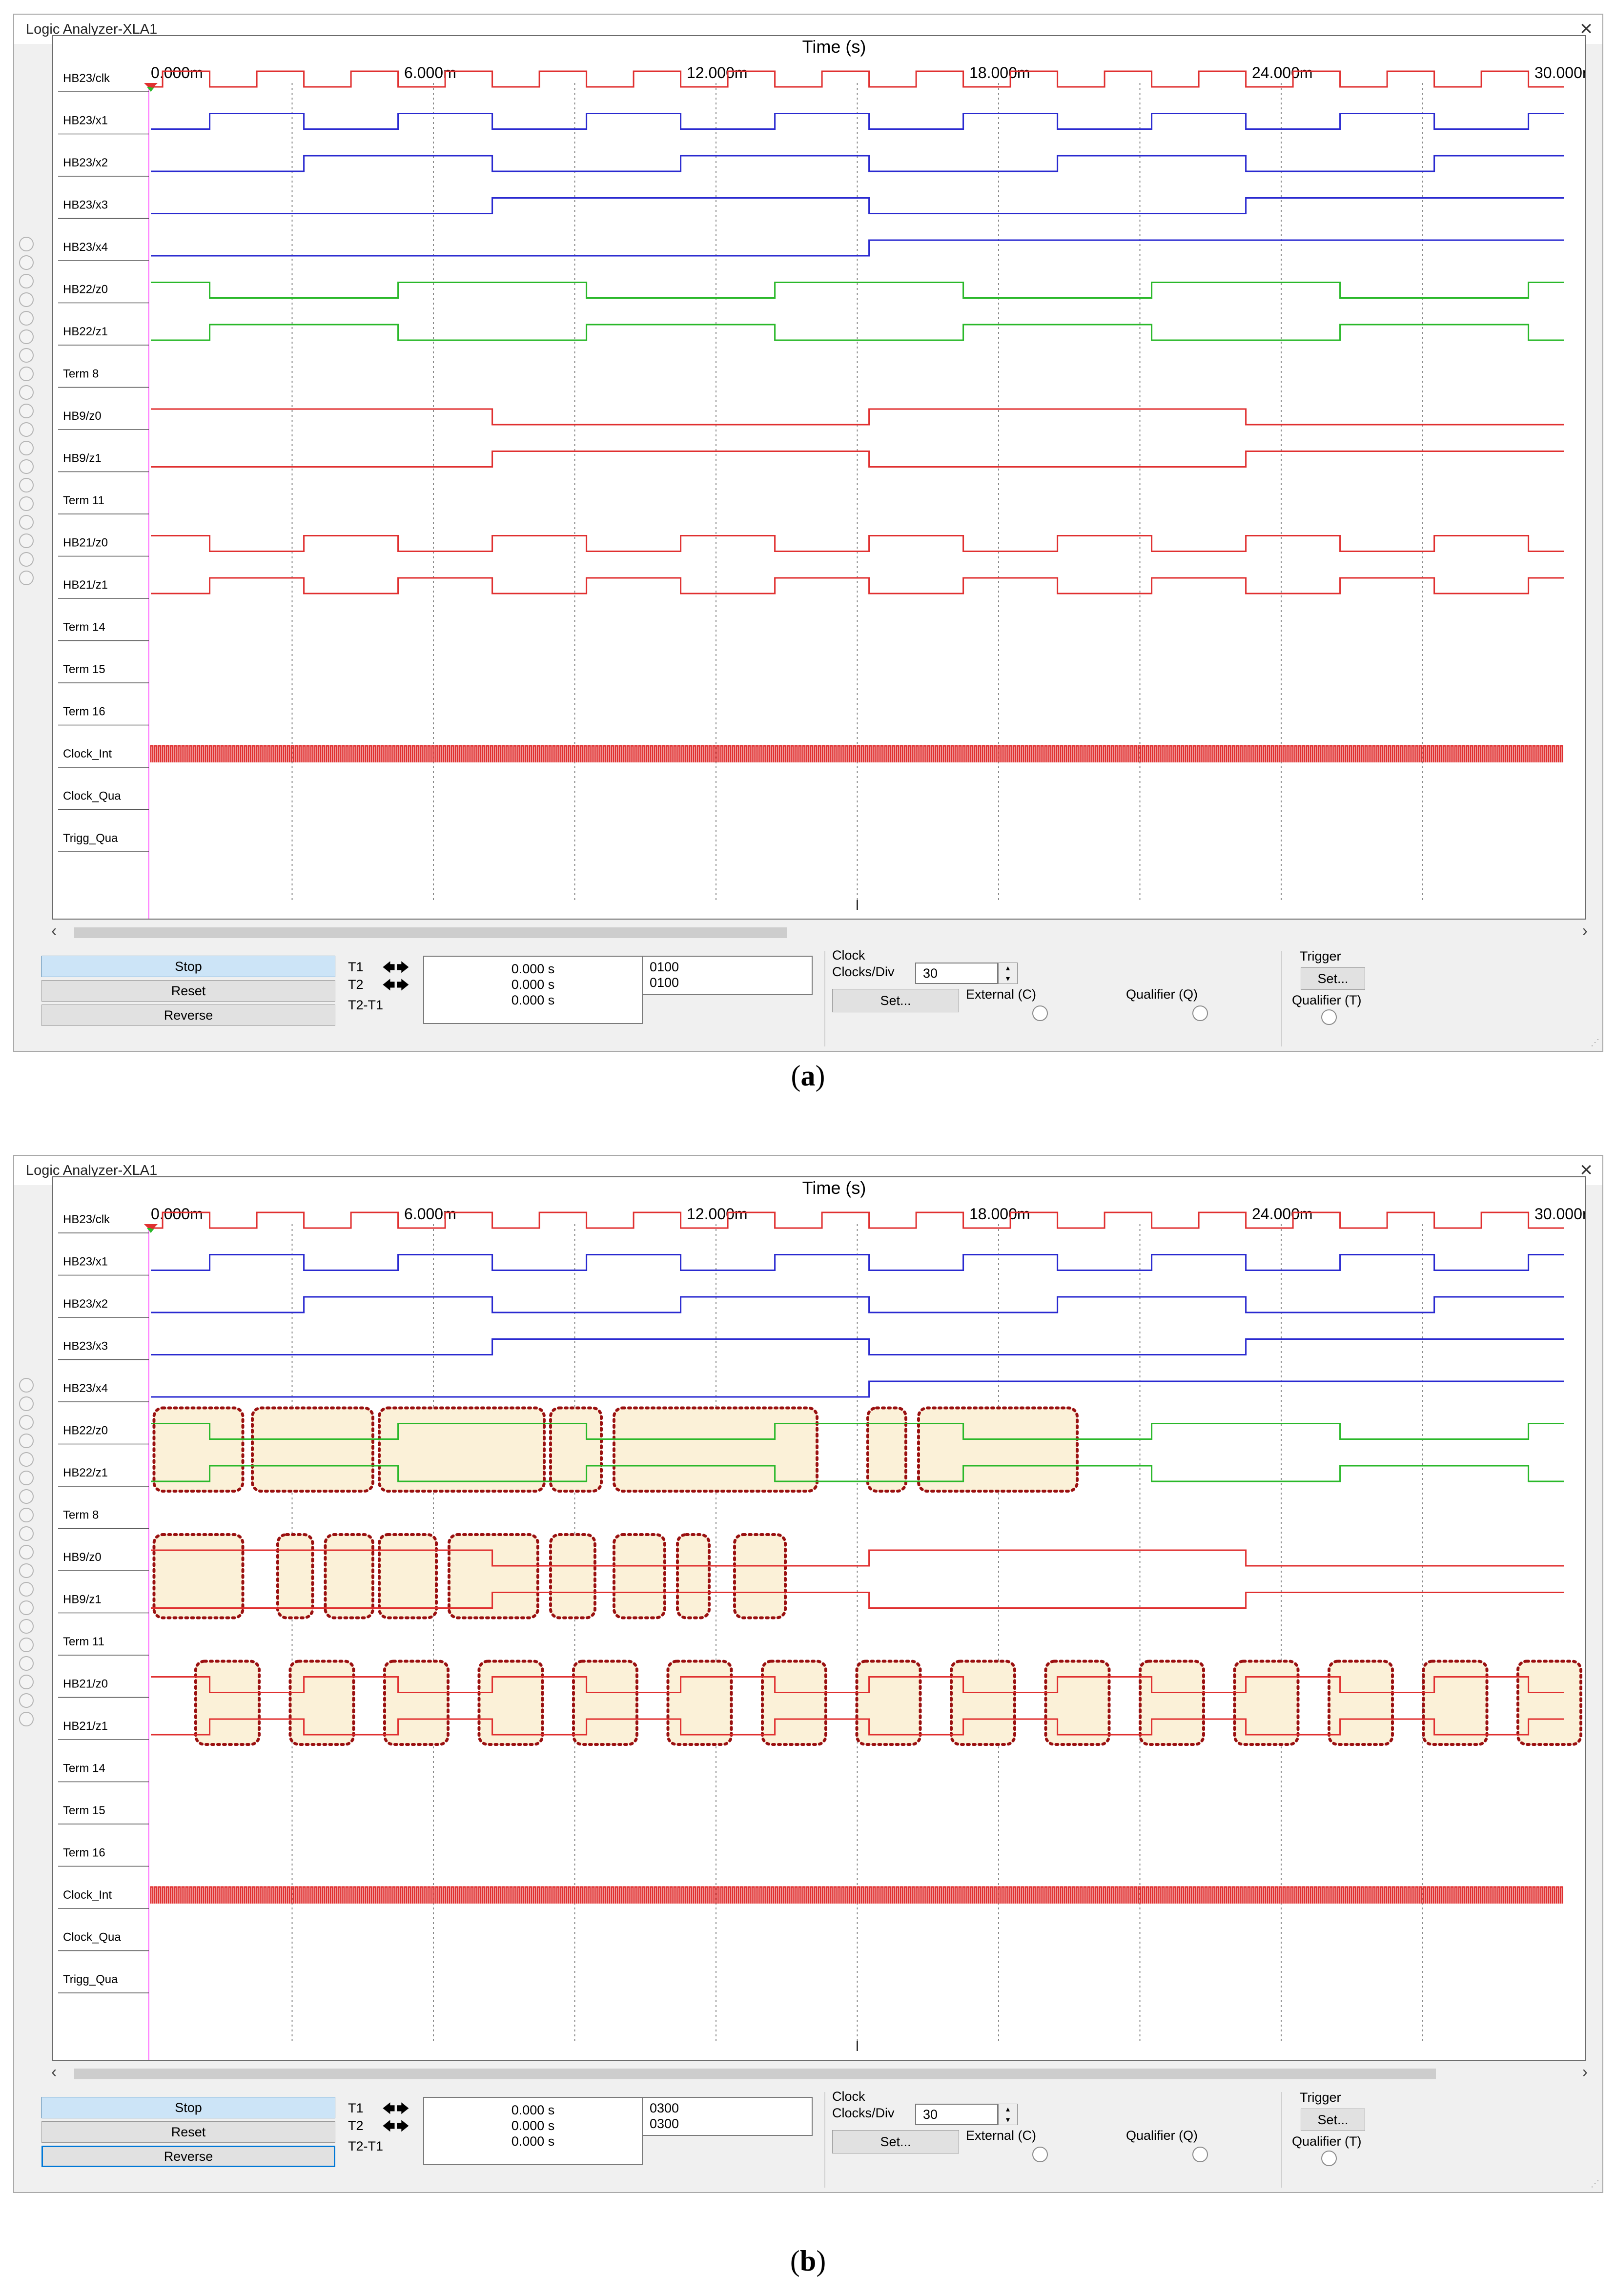 The image size is (1616, 2296). Describe the element at coordinates (430, 73) in the screenshot. I see `x-tick-label: 6.000m` at that location.